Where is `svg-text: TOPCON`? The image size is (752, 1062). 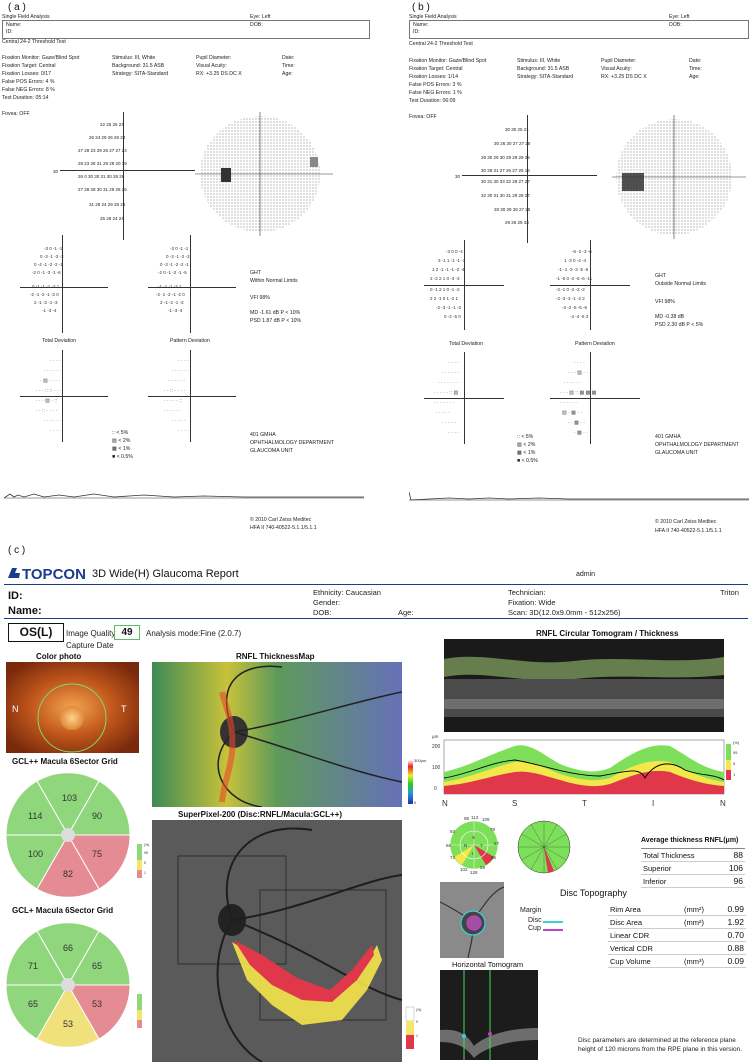 svg-text: TOPCON is located at coordinates (54, 574).